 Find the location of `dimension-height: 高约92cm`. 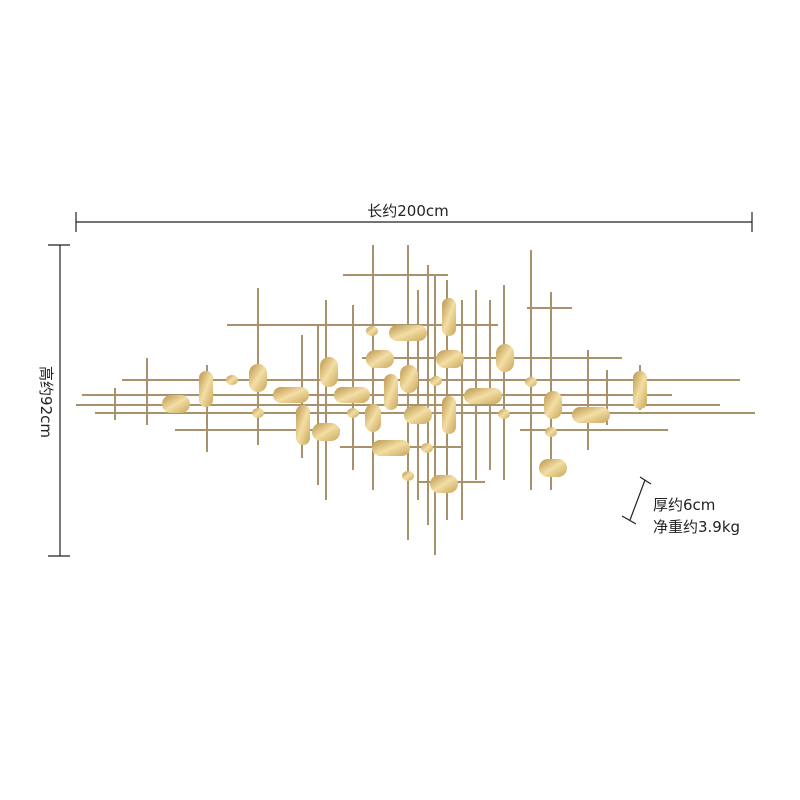

dimension-height: 高约92cm is located at coordinates (53, 400).